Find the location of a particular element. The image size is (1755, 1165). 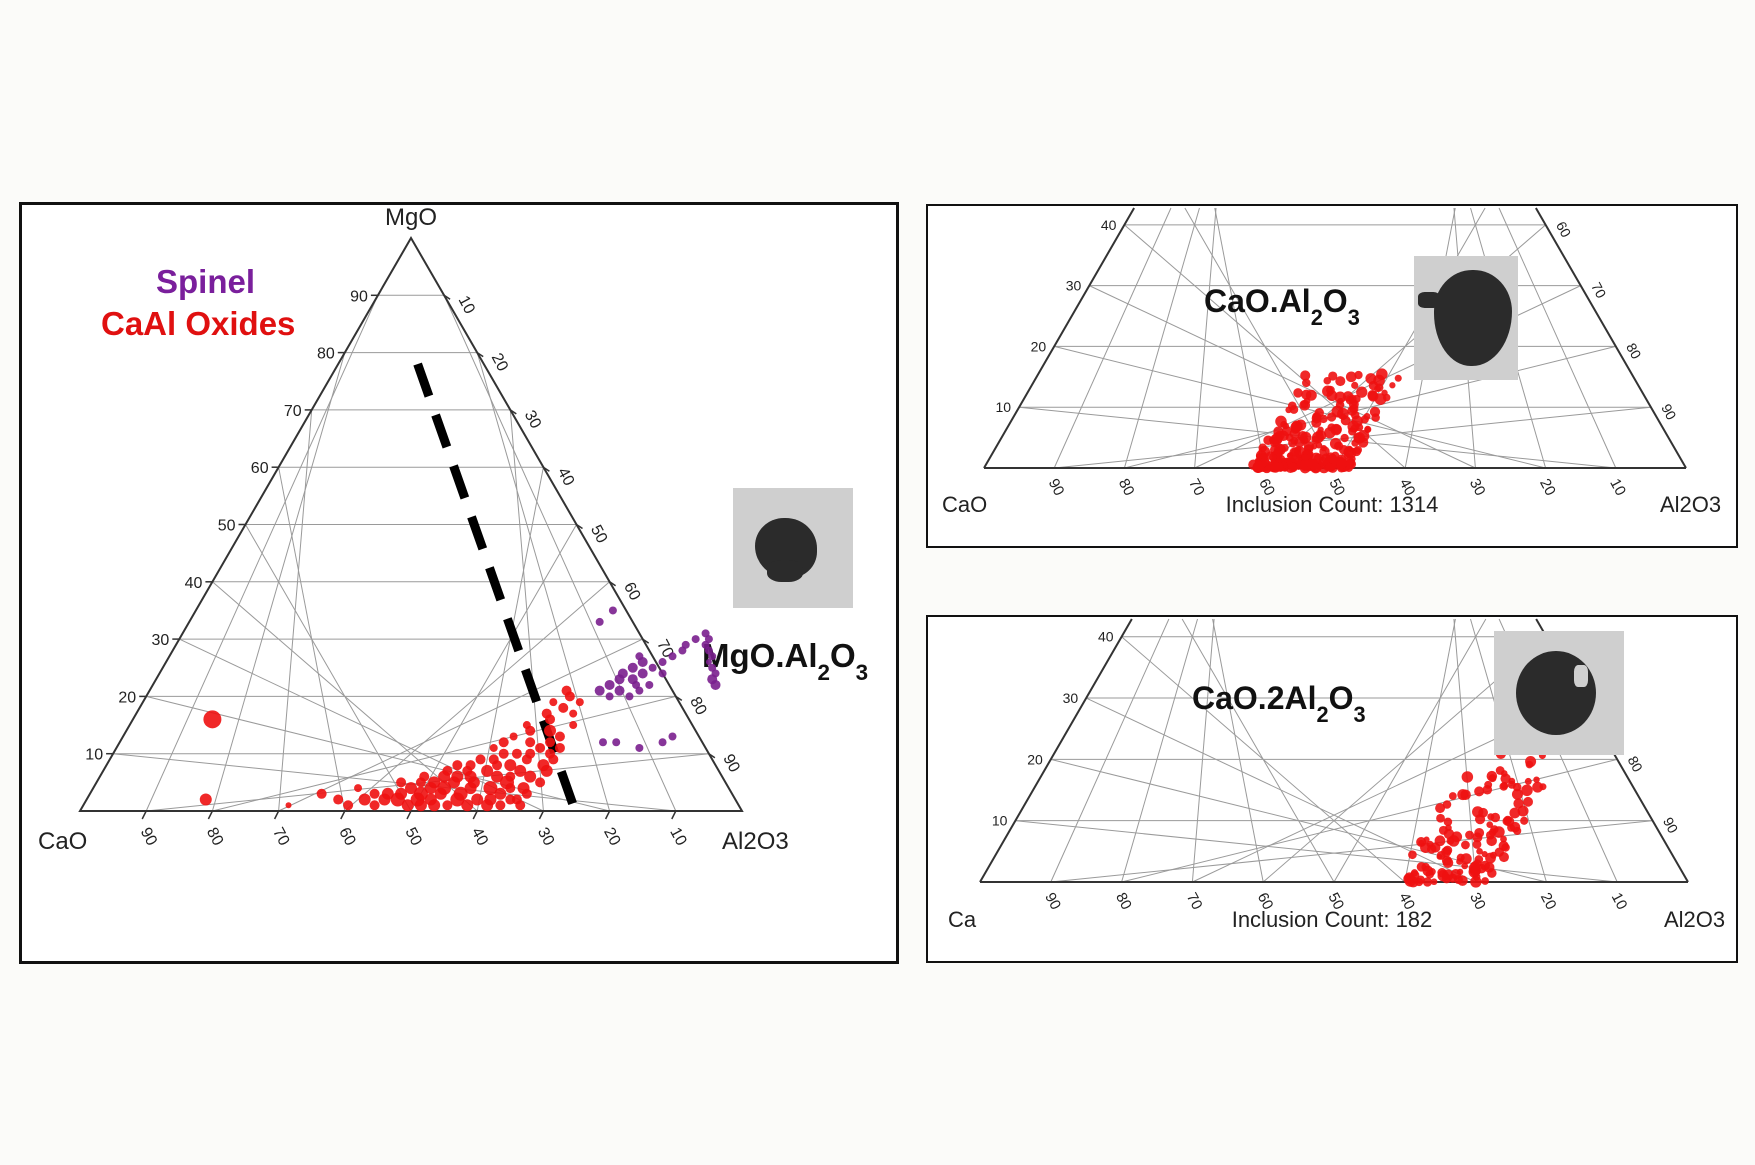

apex-label-right: Al2O3 is located at coordinates (755, 841).